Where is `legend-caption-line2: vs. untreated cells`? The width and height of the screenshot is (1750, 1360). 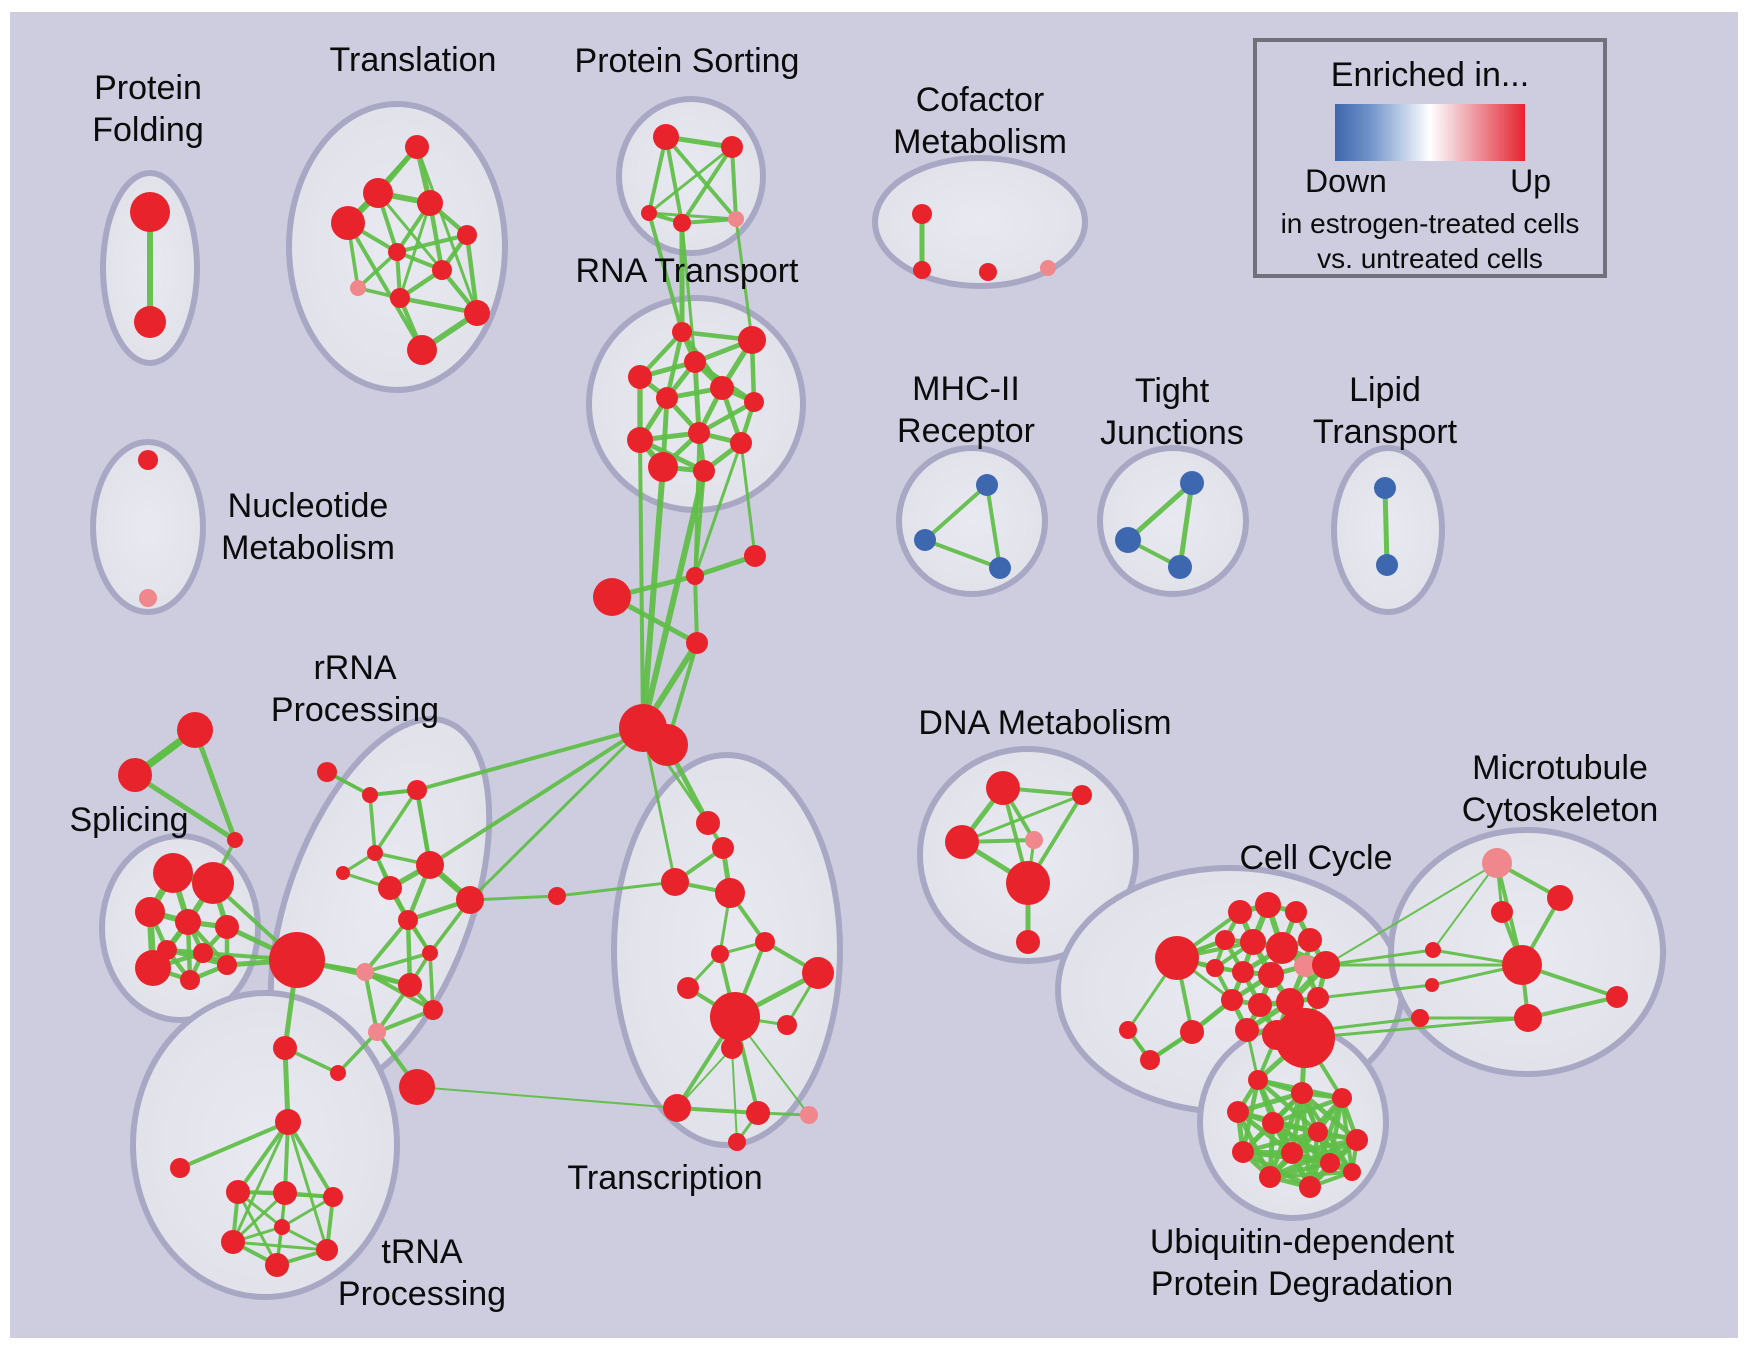
legend-caption-line2: vs. untreated cells is located at coordinates (1430, 258).